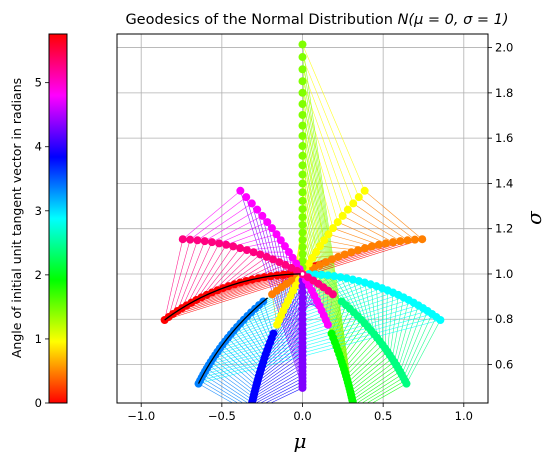  What do you see at coordinates (534, 217) in the screenshot?
I see `y-axis-label: σ` at bounding box center [534, 217].